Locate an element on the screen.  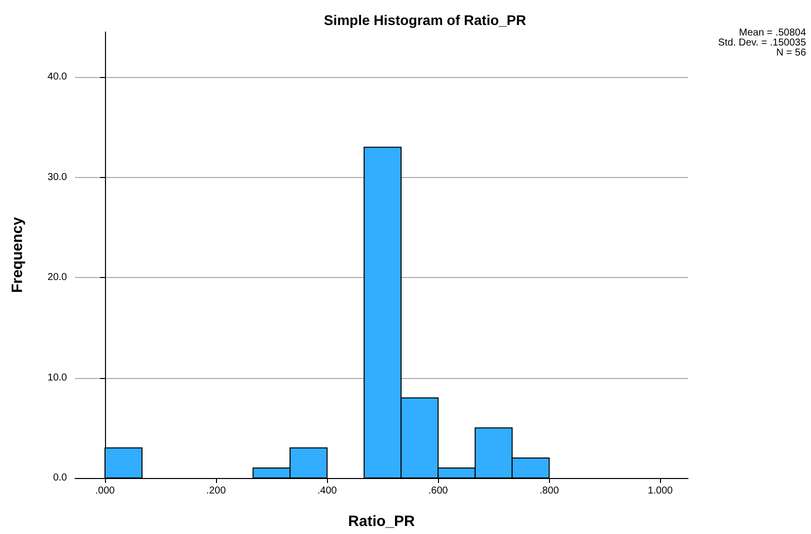
text: N = 56 is located at coordinates (791, 53).